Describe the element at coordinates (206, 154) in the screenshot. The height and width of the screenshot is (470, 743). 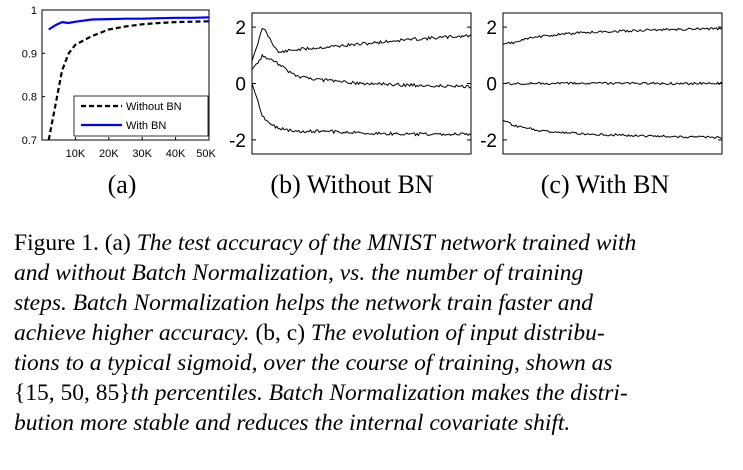
I see `x-tick-label: 50K` at that location.